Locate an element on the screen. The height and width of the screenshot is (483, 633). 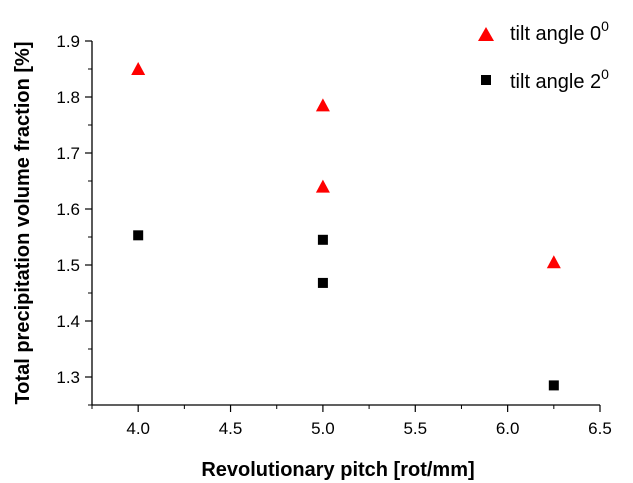
legend-label-tilt-0: tilt angle 0 is located at coordinates (555, 34).